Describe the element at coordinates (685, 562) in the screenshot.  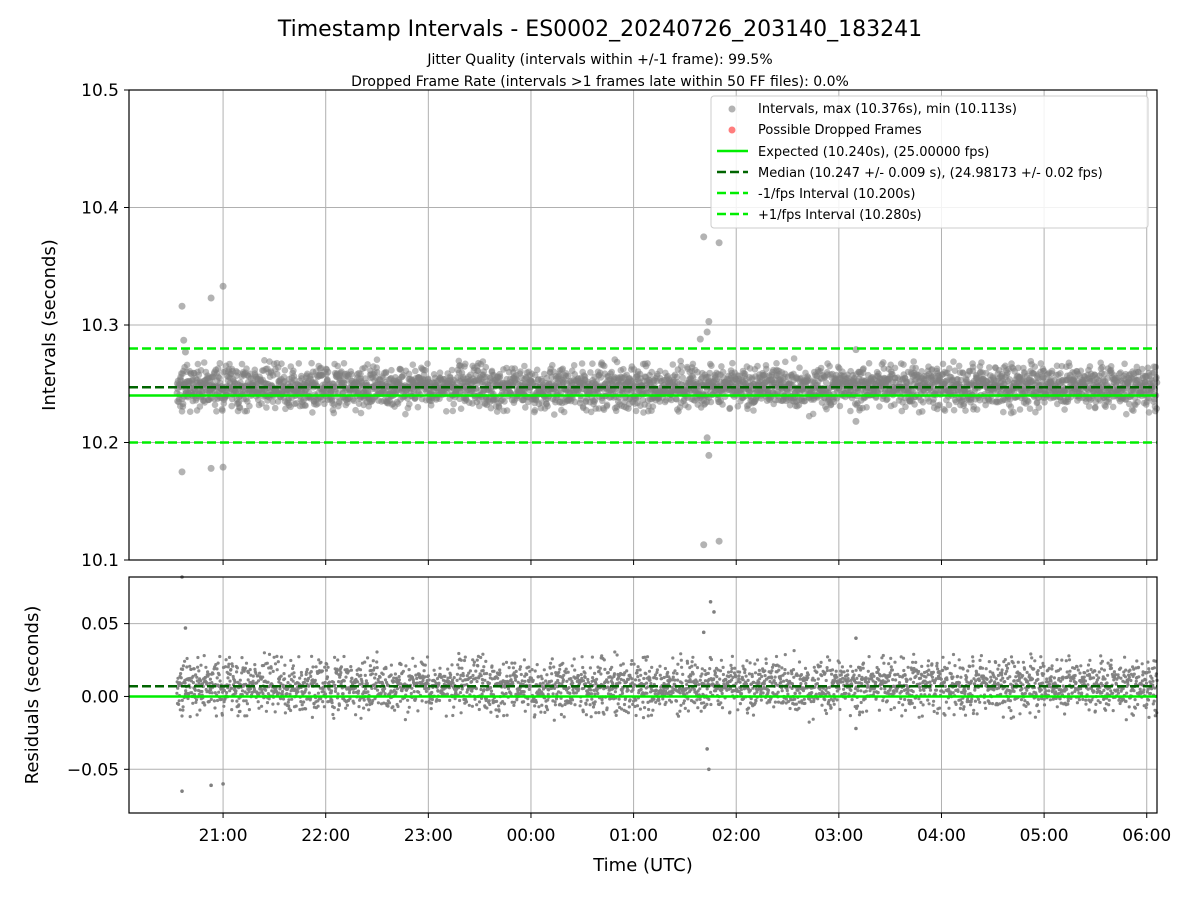
I see `top-x-ticks` at that location.